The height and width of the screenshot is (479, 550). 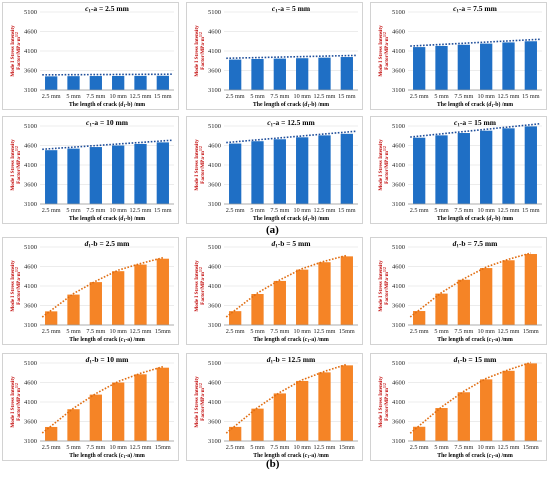 What do you see at coordinates (531, 210) in the screenshot?
I see `x-tick-label: 15 mm` at bounding box center [531, 210].